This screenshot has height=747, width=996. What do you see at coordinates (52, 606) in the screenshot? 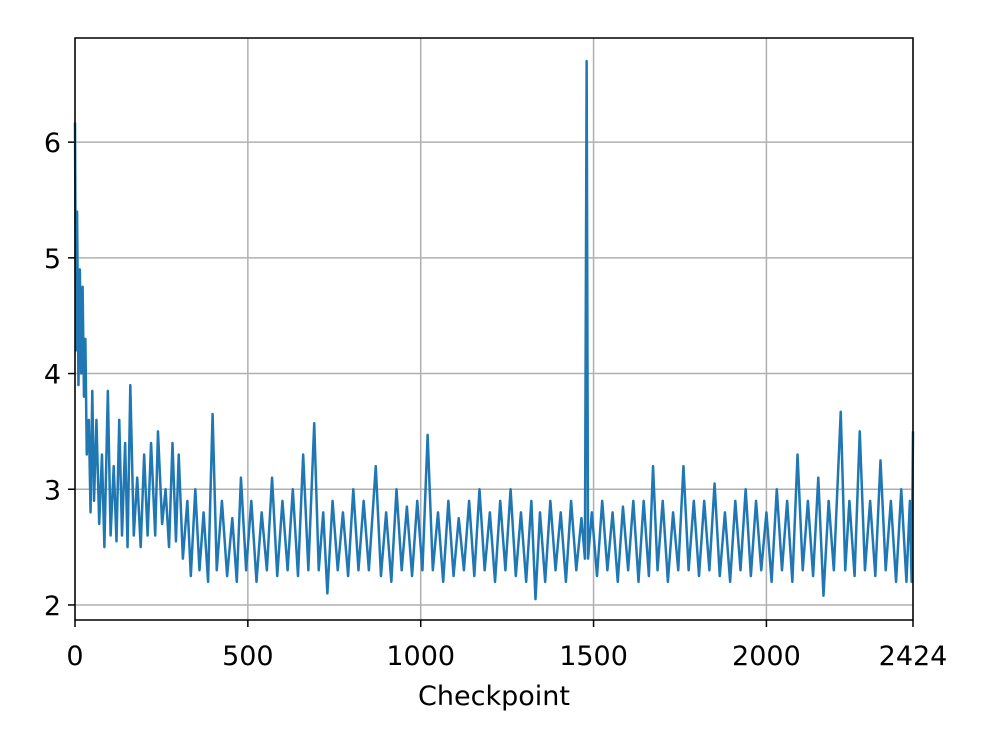
I see `y-tick-label: 2` at bounding box center [52, 606].